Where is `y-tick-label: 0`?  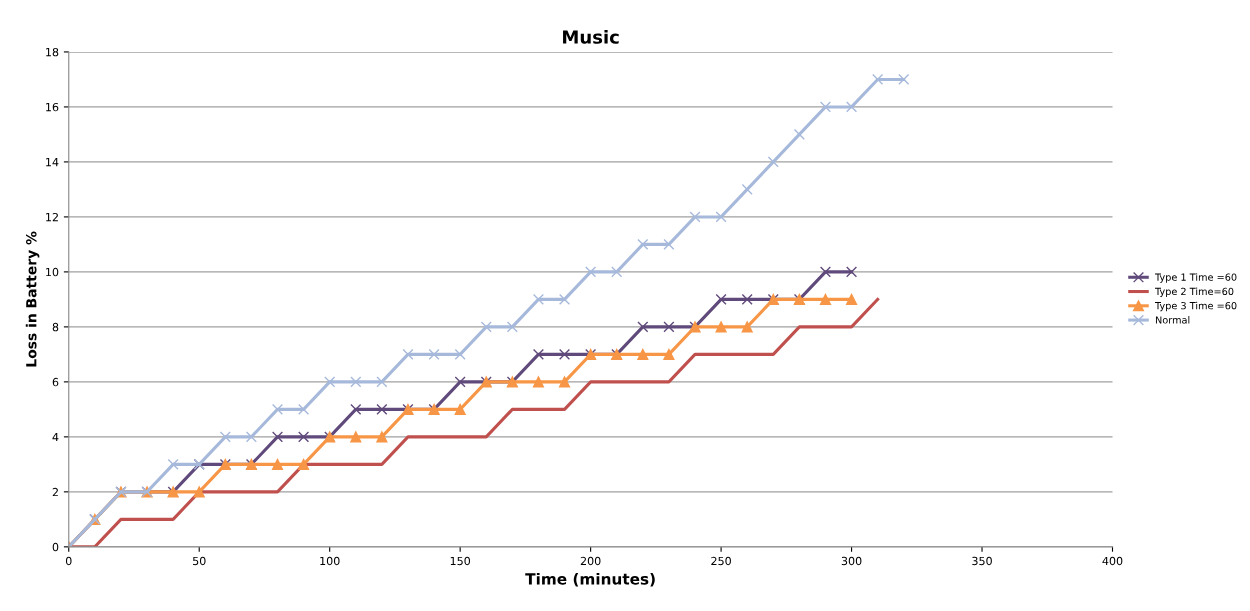
y-tick-label: 0 is located at coordinates (55, 547).